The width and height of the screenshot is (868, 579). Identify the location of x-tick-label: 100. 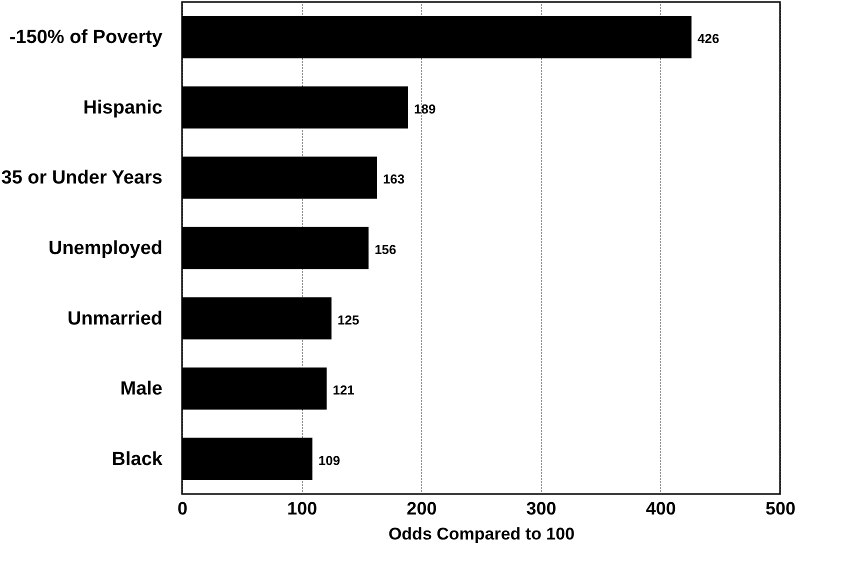
(302, 508).